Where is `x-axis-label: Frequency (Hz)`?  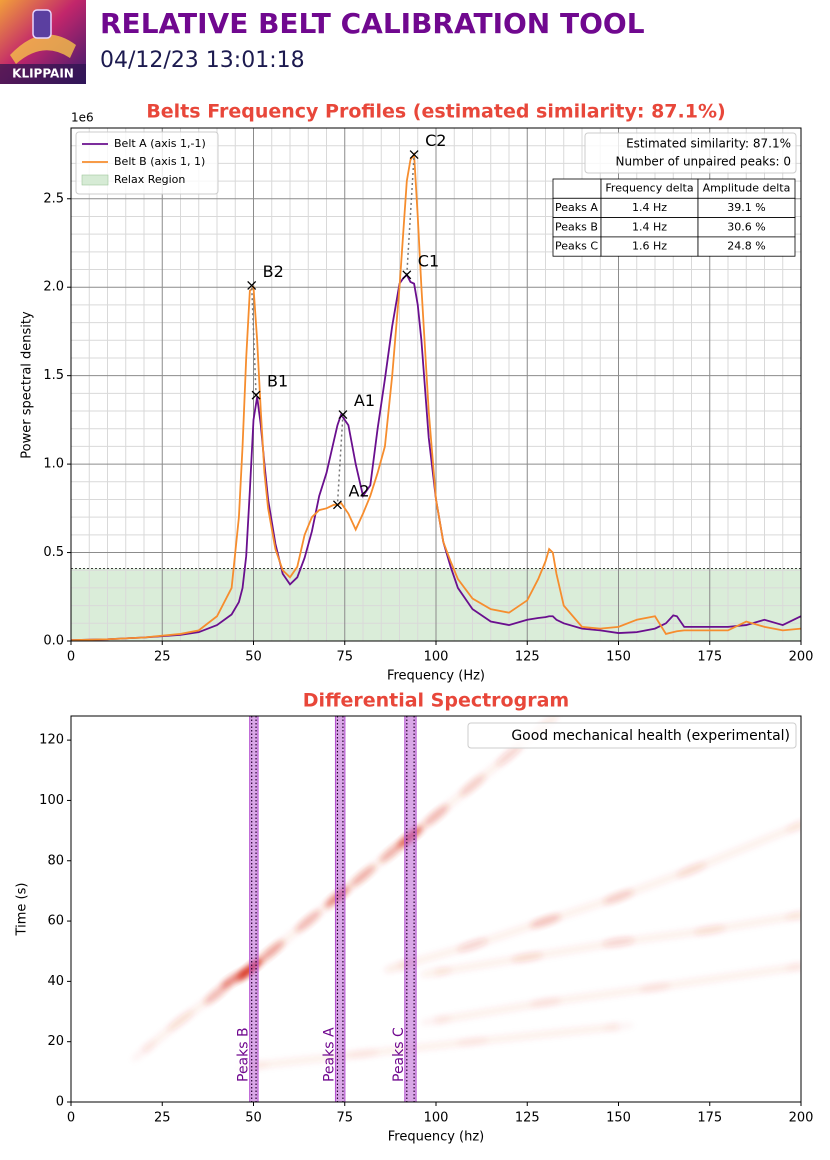 x-axis-label: Frequency (Hz) is located at coordinates (436, 676).